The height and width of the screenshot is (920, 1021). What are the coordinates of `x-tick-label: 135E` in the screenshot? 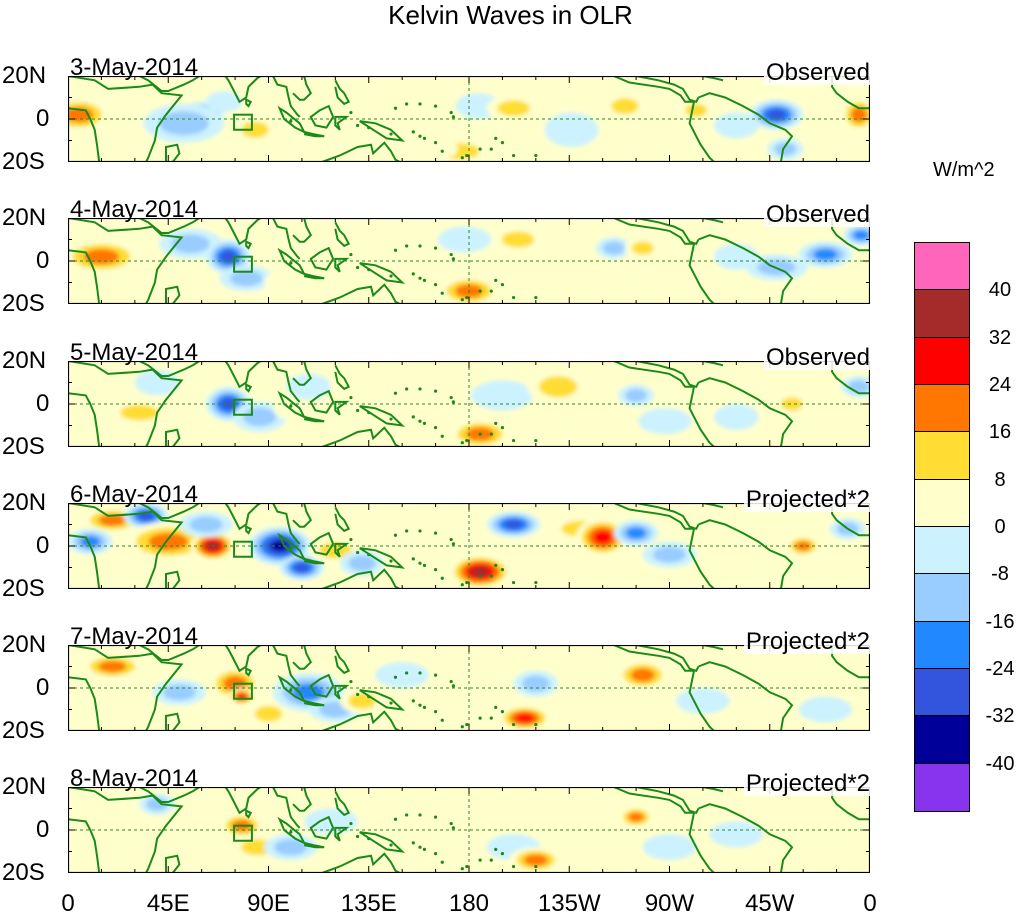 It's located at (368, 903).